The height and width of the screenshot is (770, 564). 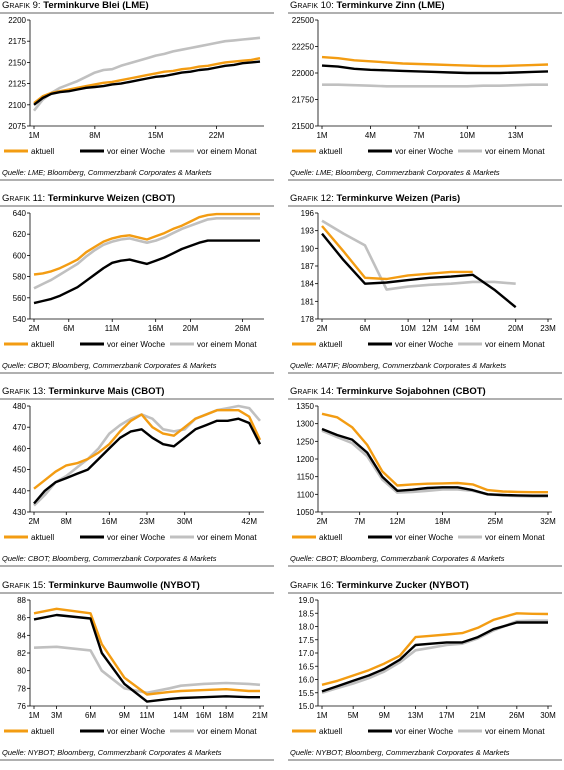 I want to click on y-tick-label: 187, so click(x=308, y=266).